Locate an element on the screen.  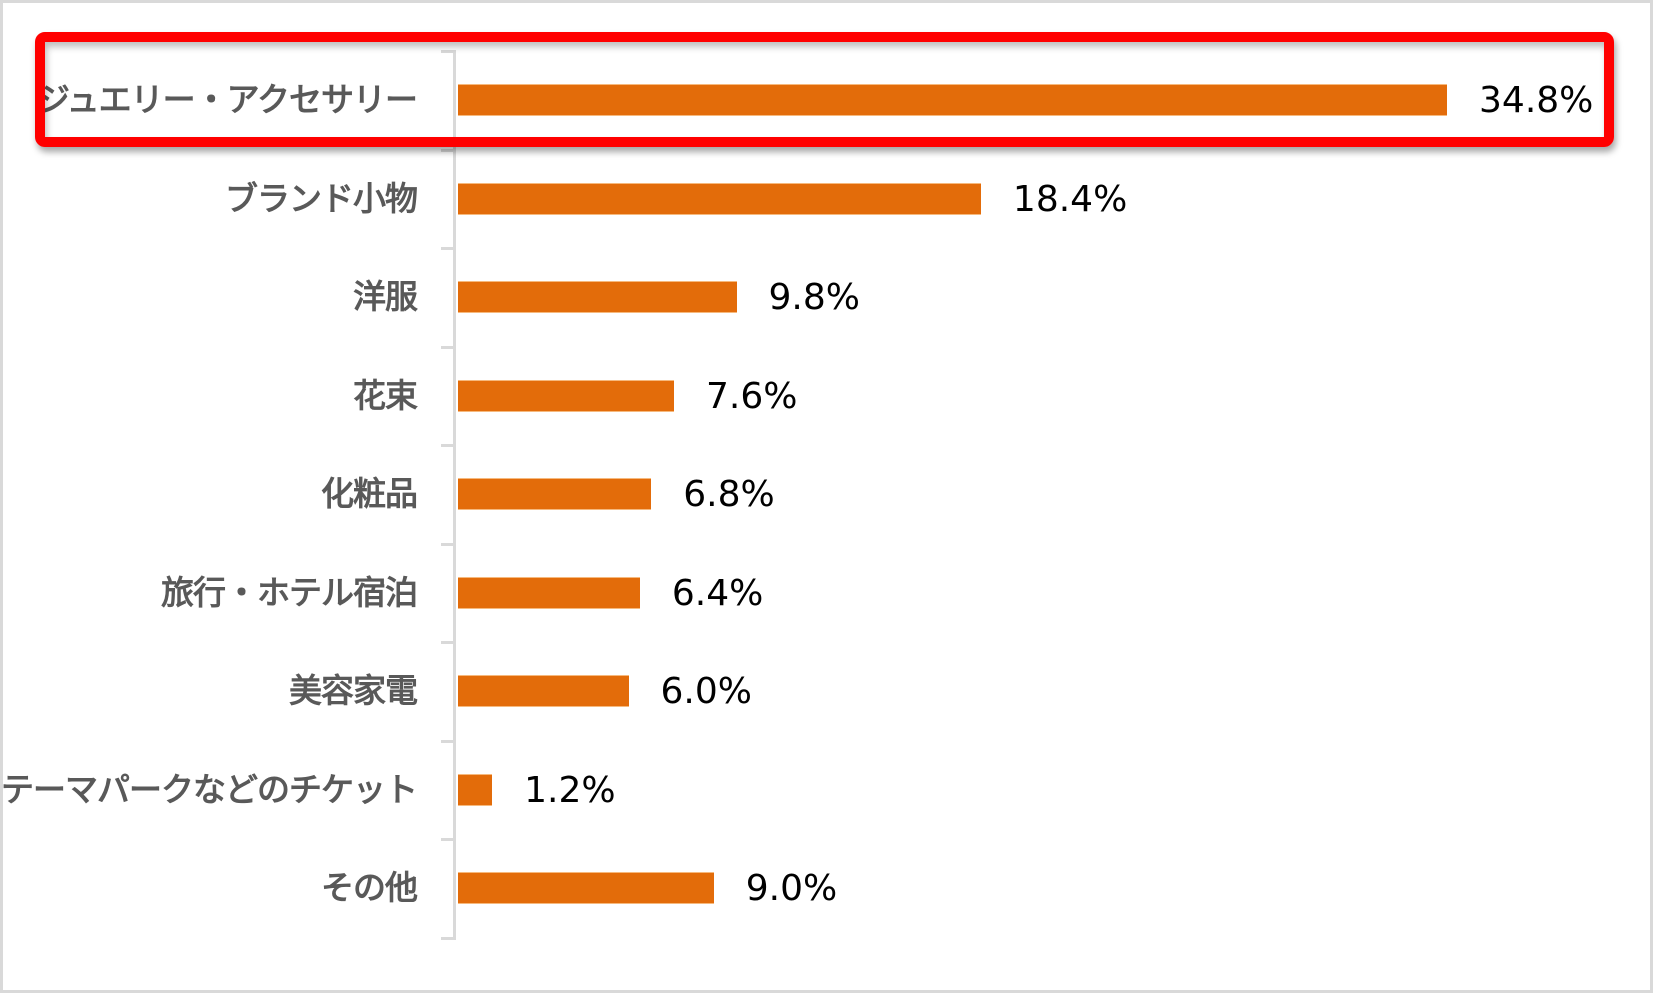
bar-row: 洋服 9.8% is located at coordinates (826, 297).